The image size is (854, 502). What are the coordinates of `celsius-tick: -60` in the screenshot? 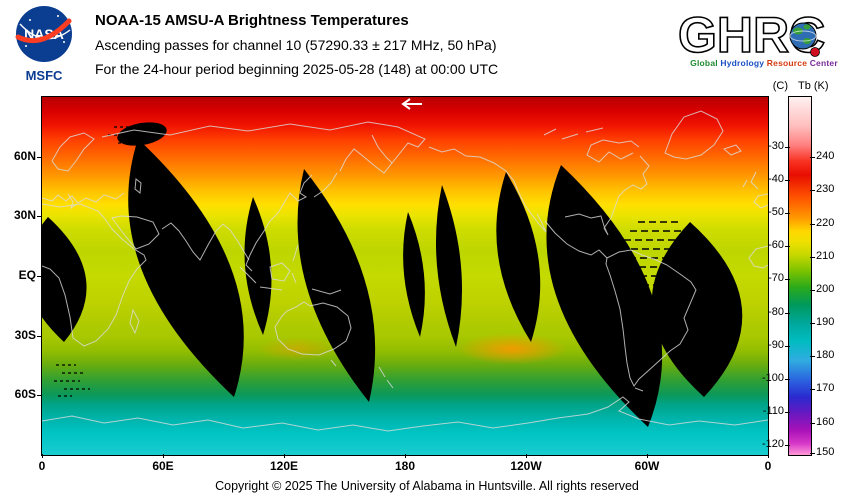 It's located at (767, 245).